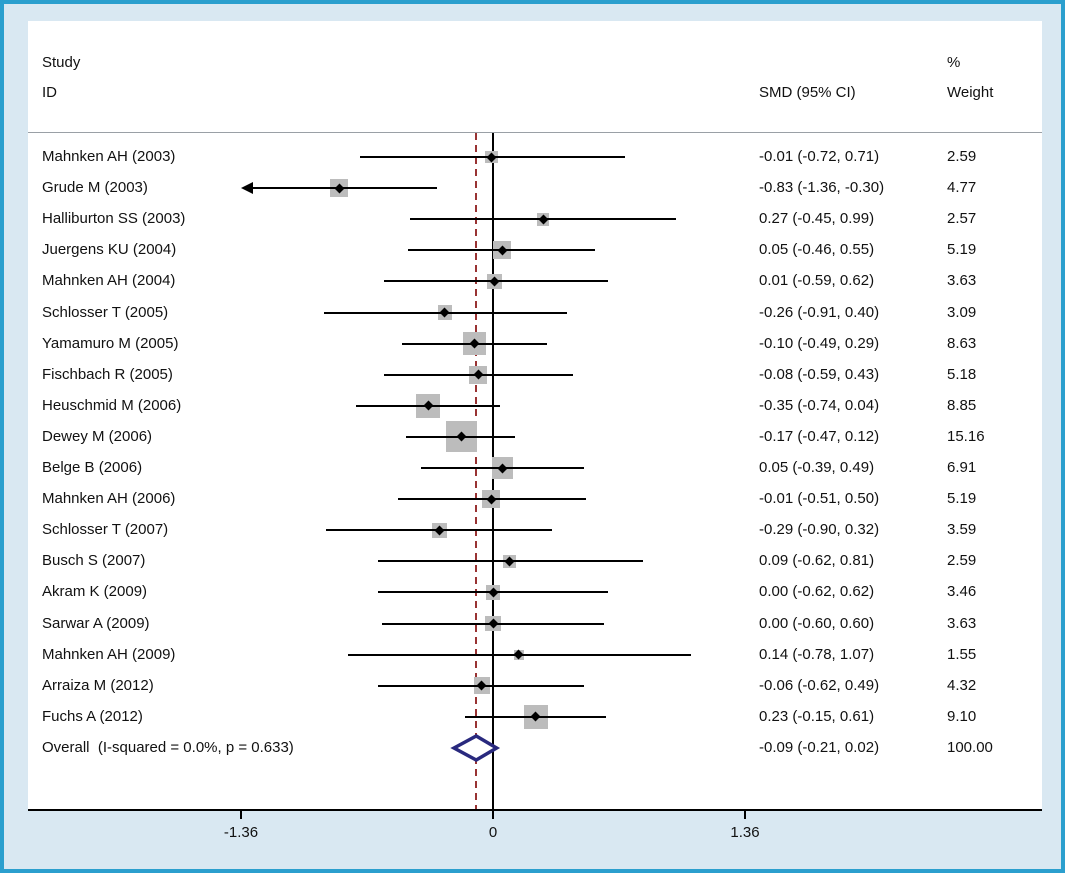 Image resolution: width=1065 pixels, height=873 pixels. I want to click on smd-ci-value: -0.01 (-0.72, 0.71), so click(819, 156).